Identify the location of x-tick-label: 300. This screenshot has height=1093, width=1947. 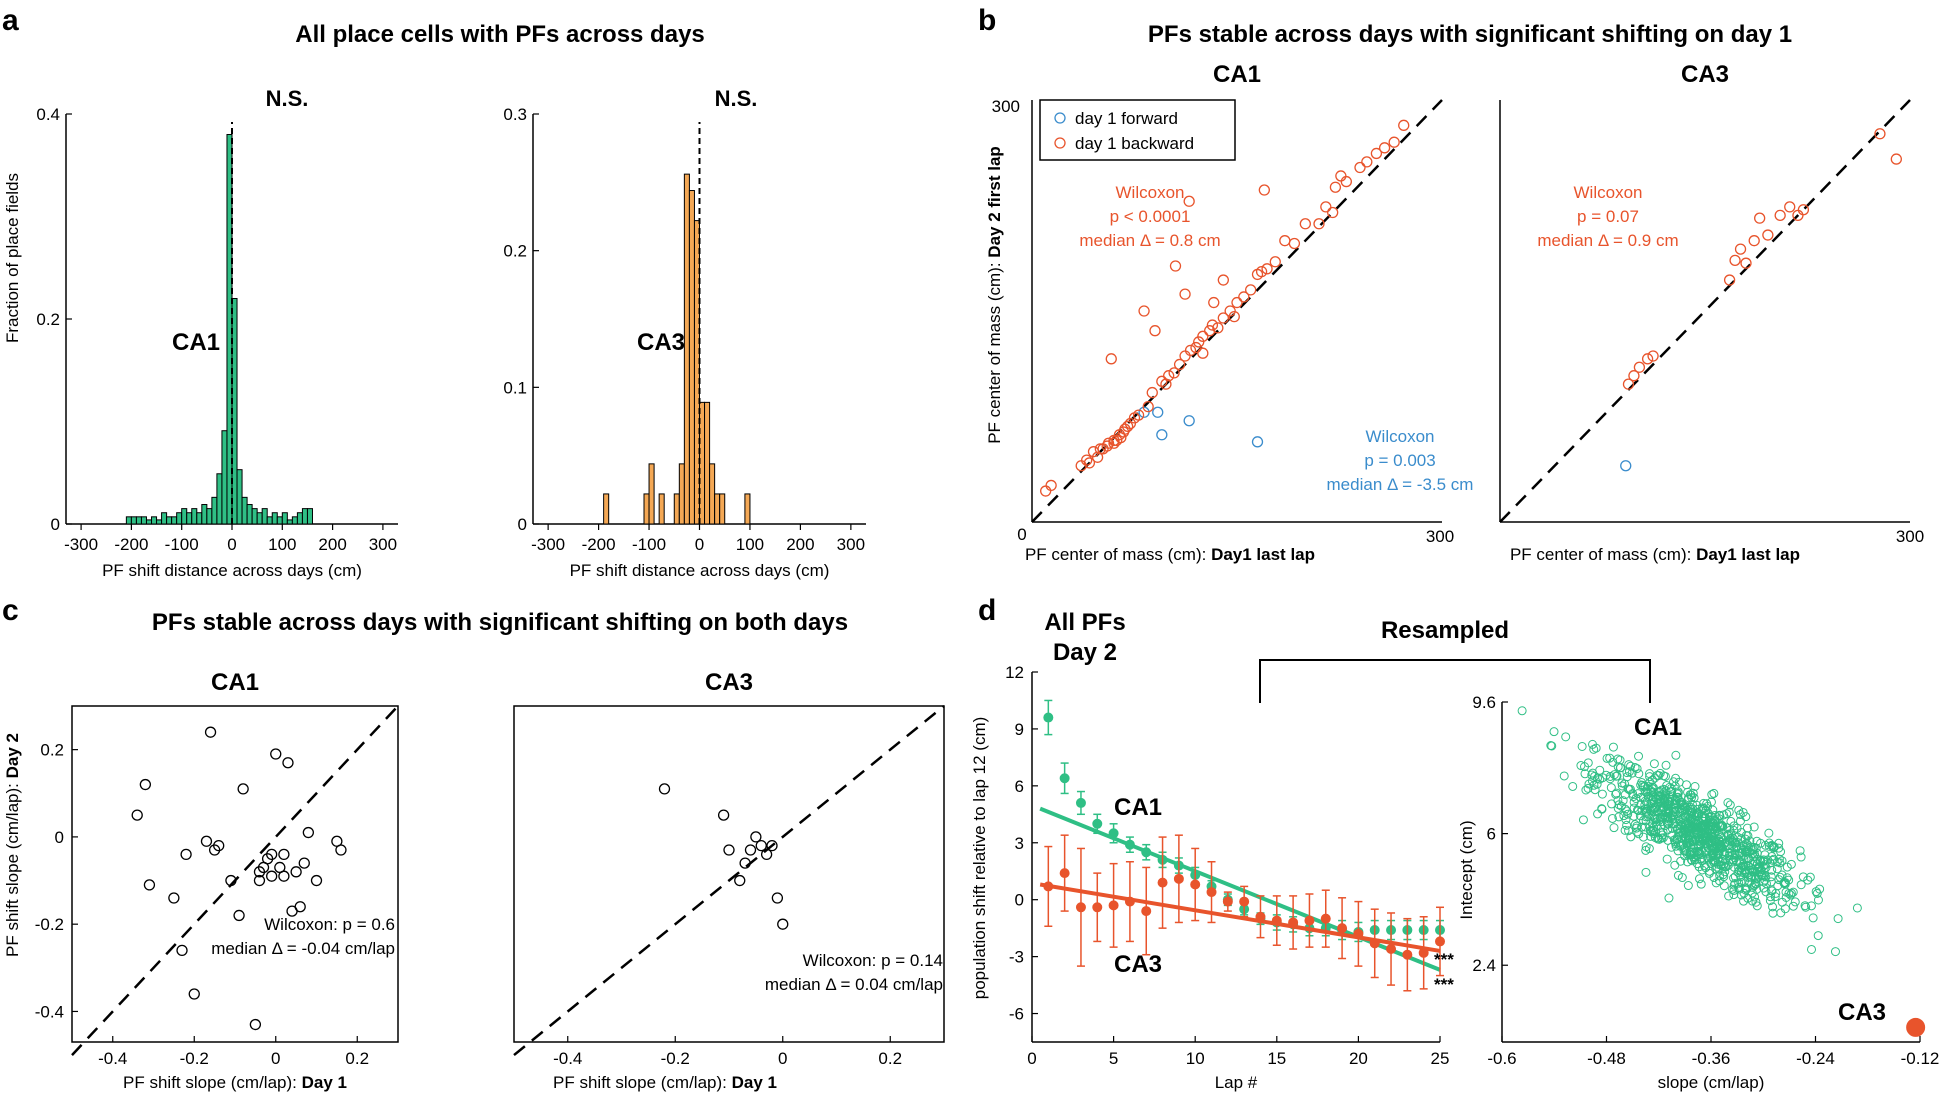
(383, 544).